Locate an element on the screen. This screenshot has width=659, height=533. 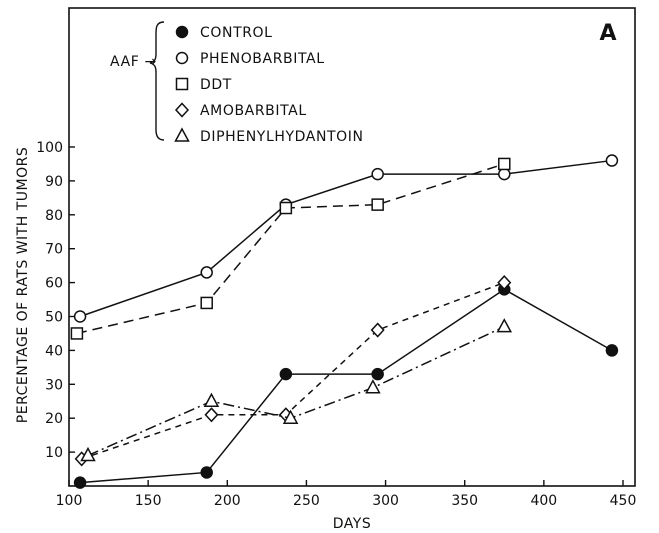
y-tick-label: 40 is located at coordinates (54, 351).